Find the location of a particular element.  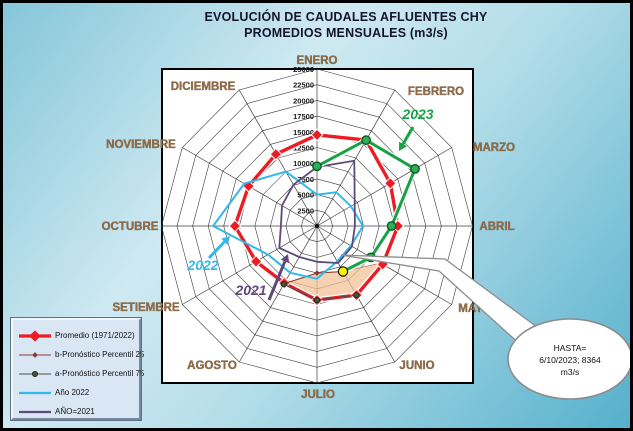

chart-title-line2: PROMEDIOS MENSUALES (m3/s) is located at coordinates (346, 33).